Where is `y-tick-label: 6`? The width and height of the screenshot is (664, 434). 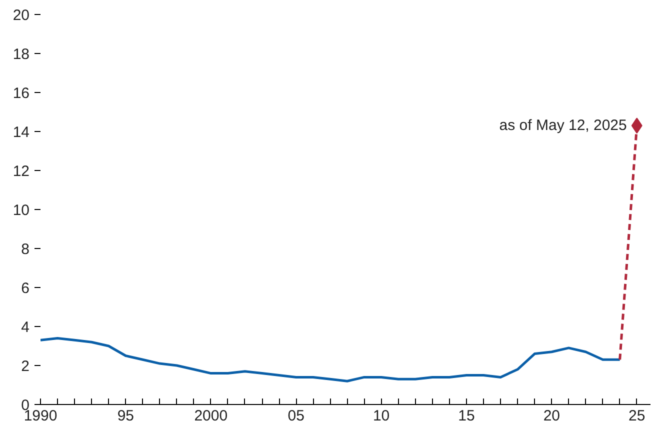
y-tick-label: 6 is located at coordinates (25, 288).